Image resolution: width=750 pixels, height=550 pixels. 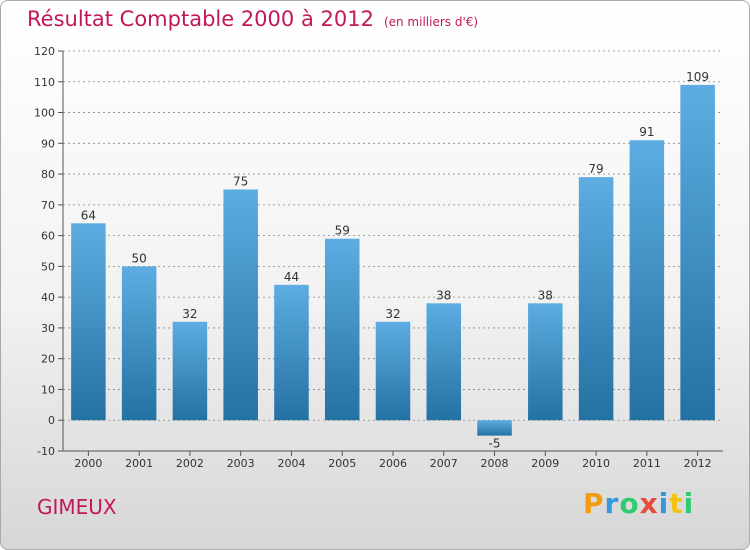 I want to click on x-tick-label: 2012, so click(x=698, y=463).